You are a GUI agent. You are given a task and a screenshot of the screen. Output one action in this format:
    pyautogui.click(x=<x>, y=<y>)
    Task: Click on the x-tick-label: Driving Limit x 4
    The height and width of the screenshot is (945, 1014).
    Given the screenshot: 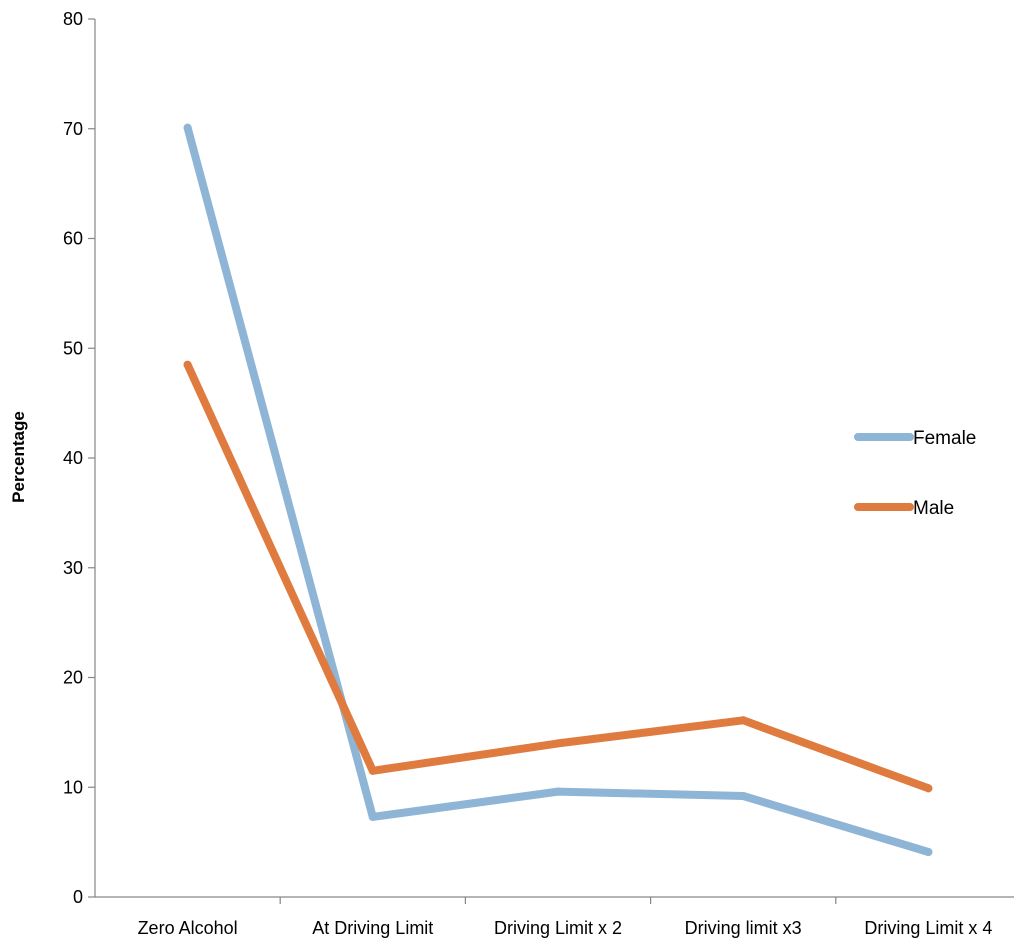 What is the action you would take?
    pyautogui.click(x=928, y=928)
    